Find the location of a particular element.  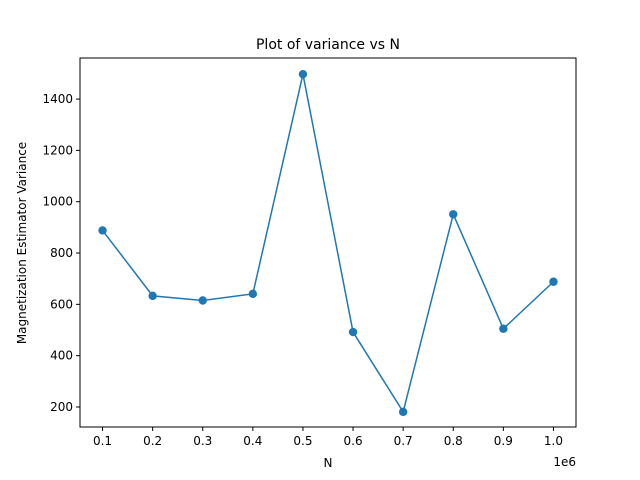

y-tick-label: 400 is located at coordinates (61, 356).